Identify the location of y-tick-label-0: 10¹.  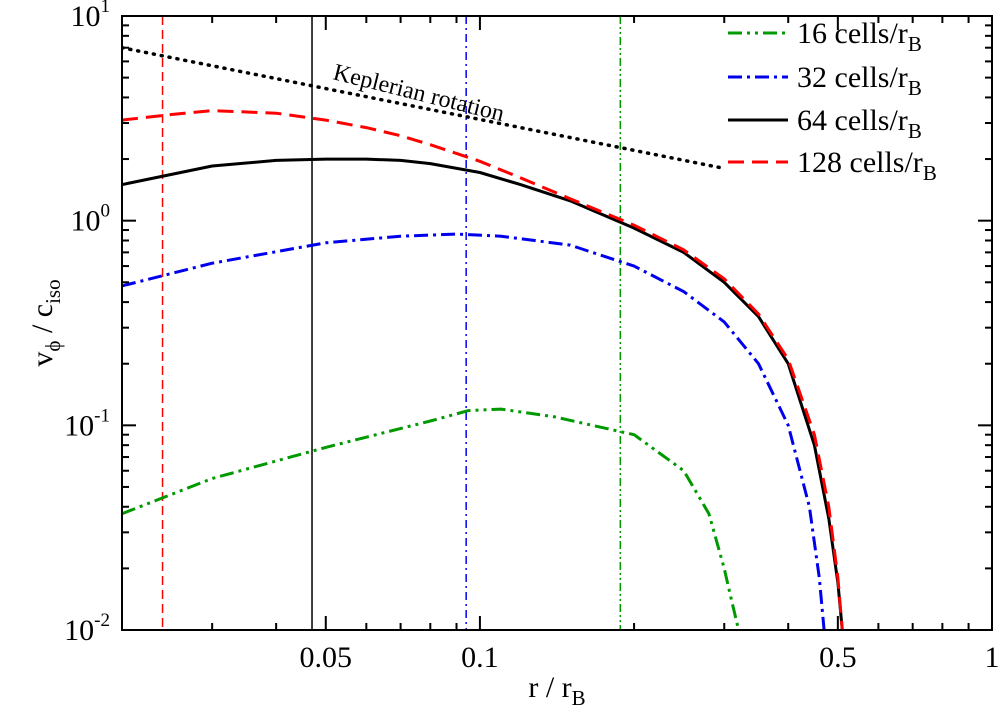
(91, 16).